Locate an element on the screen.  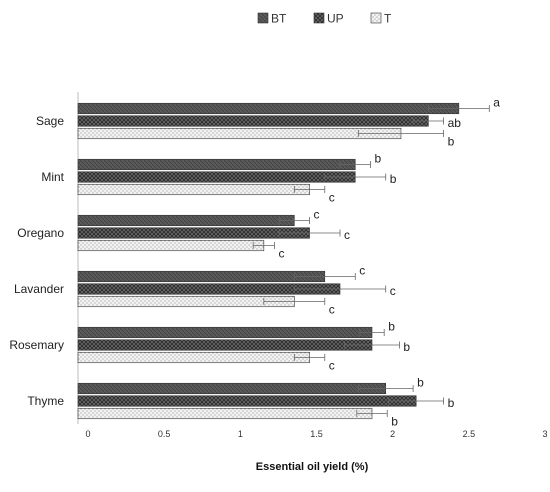
legend: BT UP T is located at coordinates (324, 19).